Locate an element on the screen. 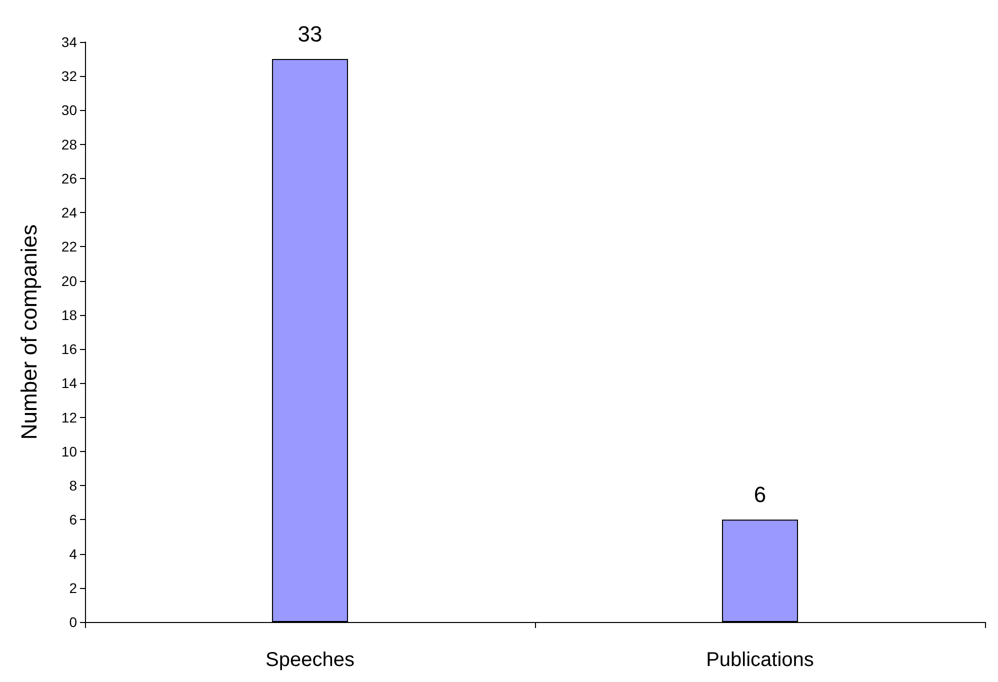 This screenshot has height=682, width=998. data-label: 6 is located at coordinates (760, 495).